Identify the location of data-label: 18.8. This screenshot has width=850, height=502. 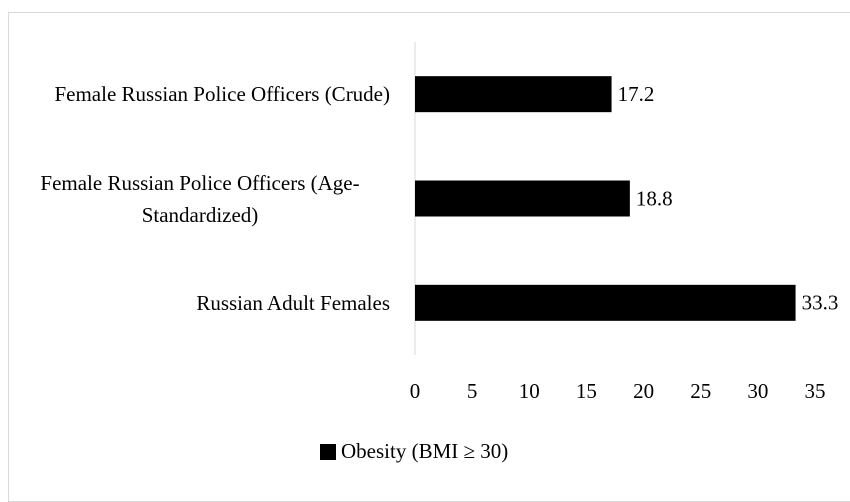
(654, 198).